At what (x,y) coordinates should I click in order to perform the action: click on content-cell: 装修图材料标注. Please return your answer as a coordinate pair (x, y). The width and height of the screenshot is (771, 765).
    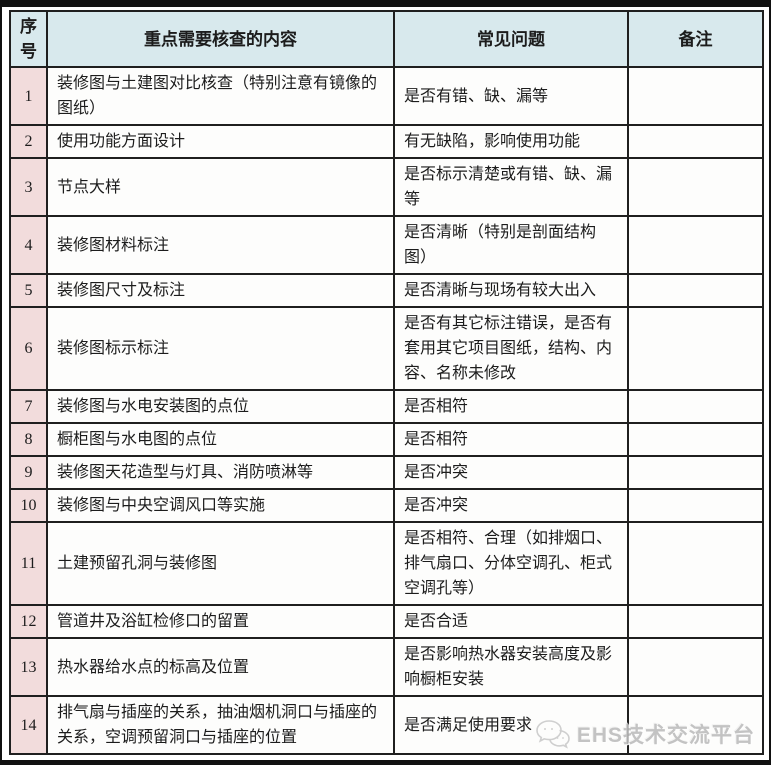
    Looking at the image, I should click on (220, 245).